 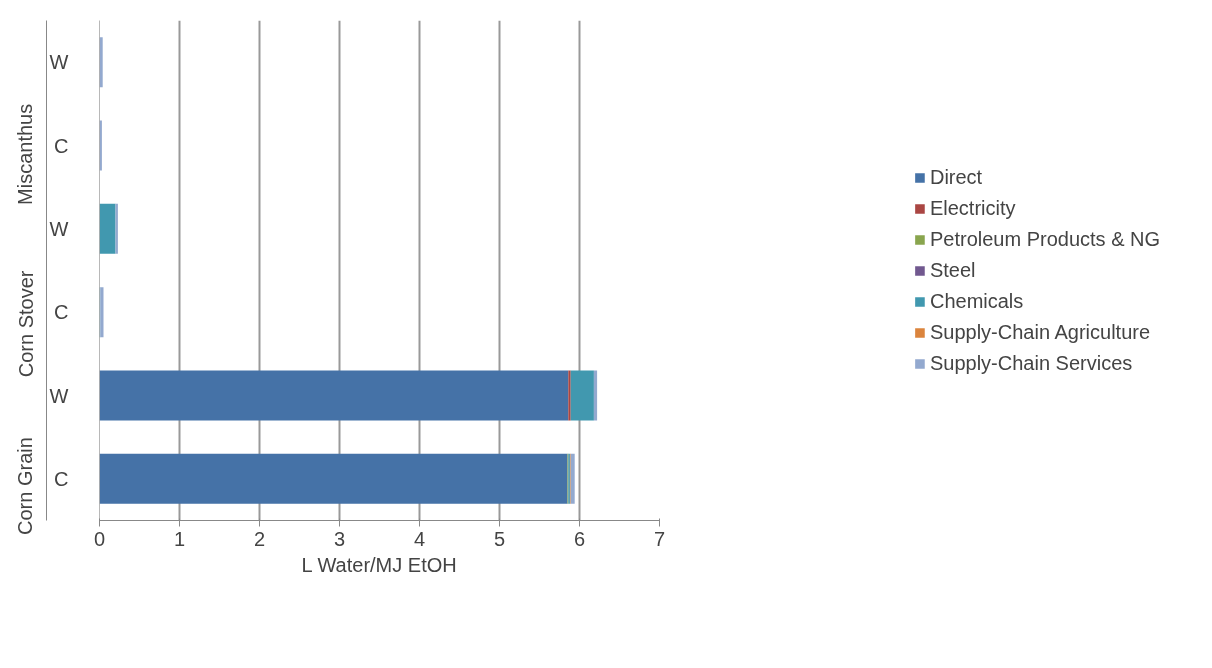 I want to click on x-tick-label: 1, so click(x=179, y=538).